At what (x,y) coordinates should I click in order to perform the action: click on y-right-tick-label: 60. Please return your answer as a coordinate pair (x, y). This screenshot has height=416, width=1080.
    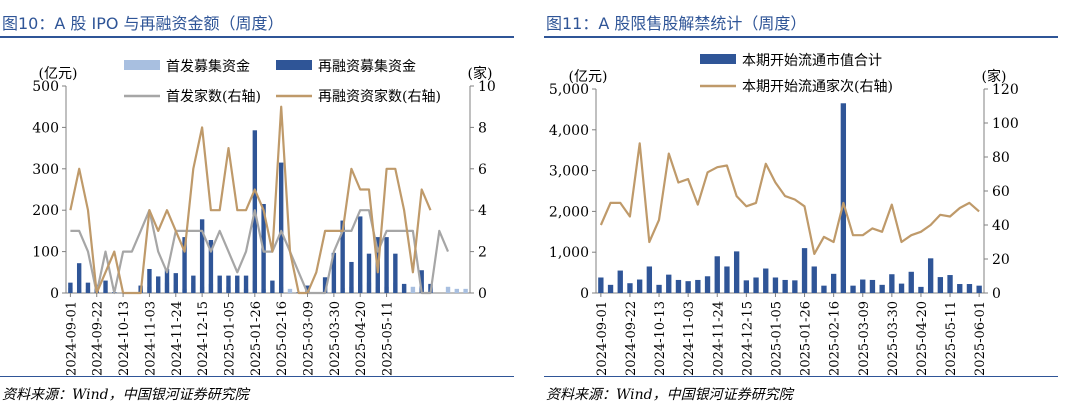
    Looking at the image, I should click on (1001, 192).